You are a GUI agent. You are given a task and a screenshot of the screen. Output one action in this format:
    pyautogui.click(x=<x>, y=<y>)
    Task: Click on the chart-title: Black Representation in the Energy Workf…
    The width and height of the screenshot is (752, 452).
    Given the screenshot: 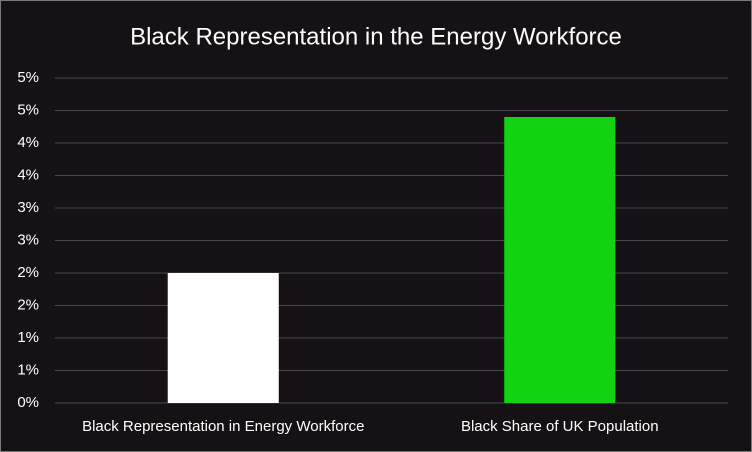 What is the action you would take?
    pyautogui.click(x=376, y=36)
    